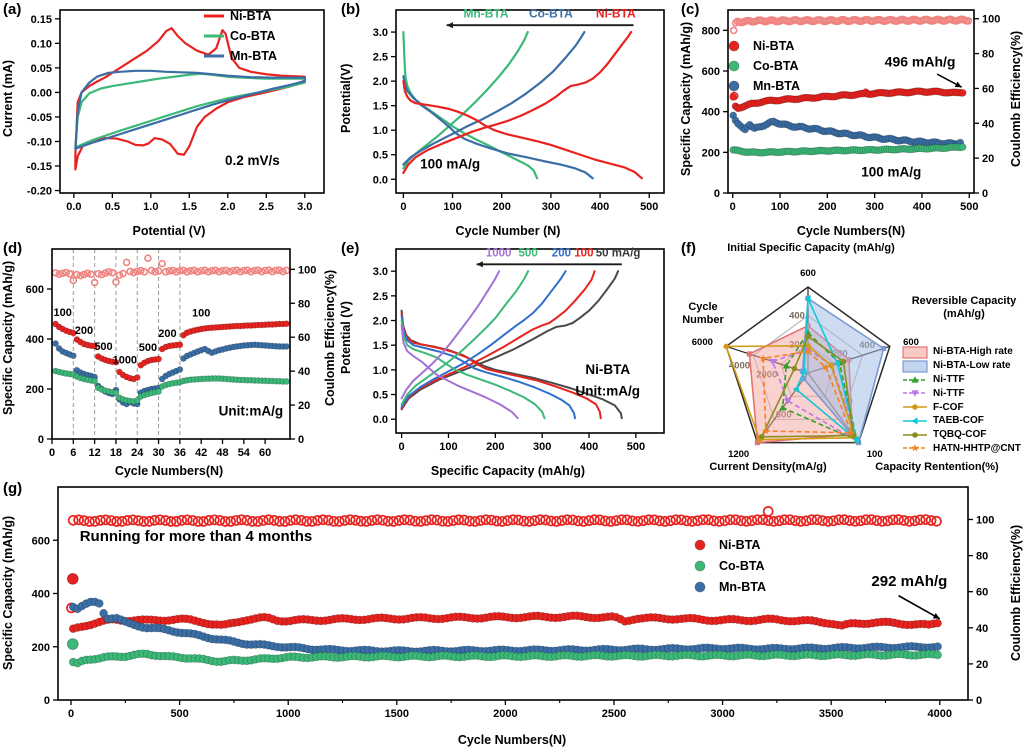  Describe the element at coordinates (961, 407) in the screenshot. I see `legend-item-f-4: F-COF` at that location.